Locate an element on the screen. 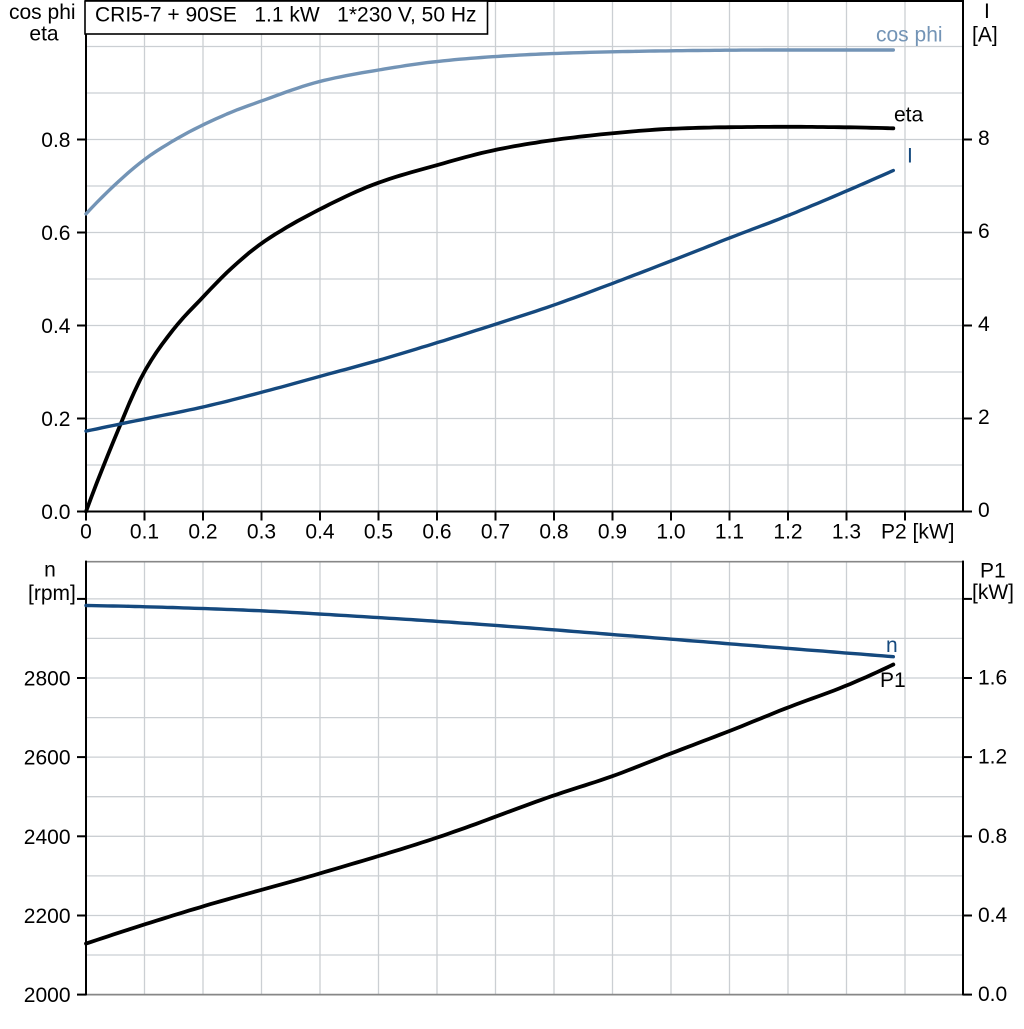 The height and width of the screenshot is (1029, 1024). svg-text: 1.0 is located at coordinates (670, 532).